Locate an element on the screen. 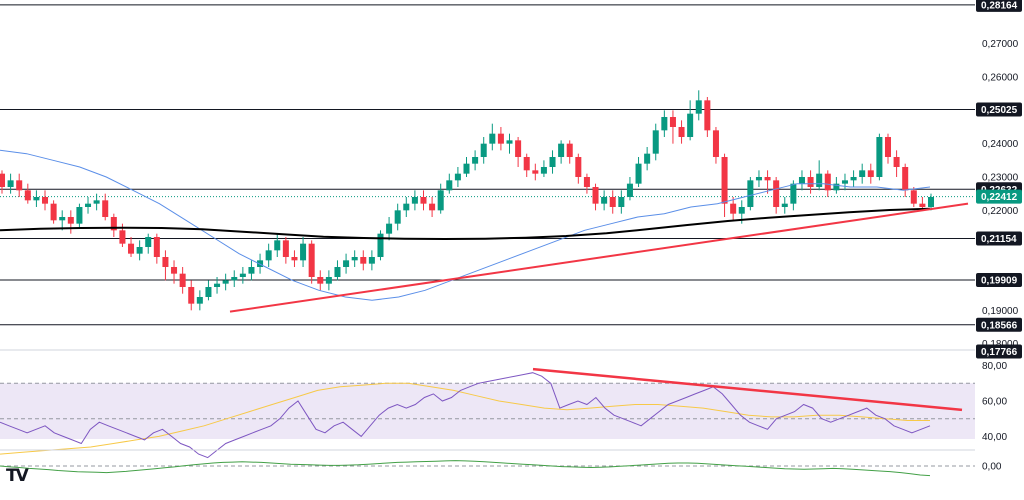 Image resolution: width=1024 pixels, height=500 pixels. price-tick-label: 0,27000 is located at coordinates (1000, 44).